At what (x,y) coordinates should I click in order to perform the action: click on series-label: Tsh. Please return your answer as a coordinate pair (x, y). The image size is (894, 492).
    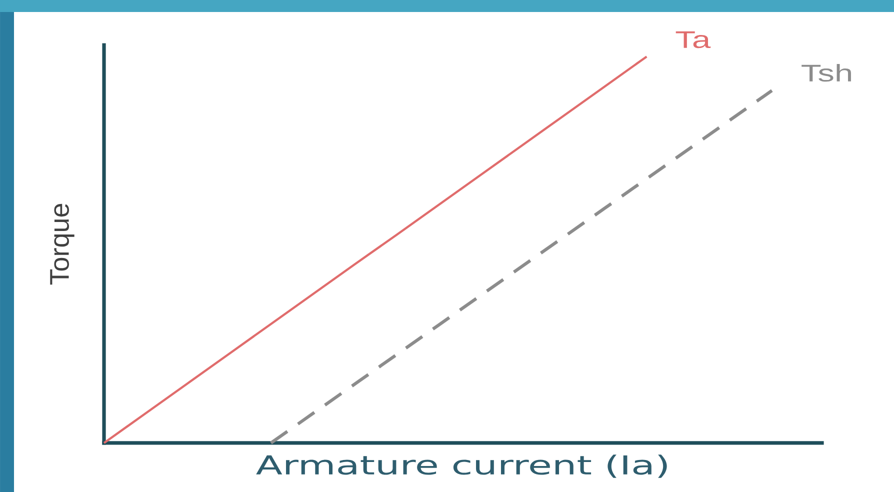
    Looking at the image, I should click on (826, 73).